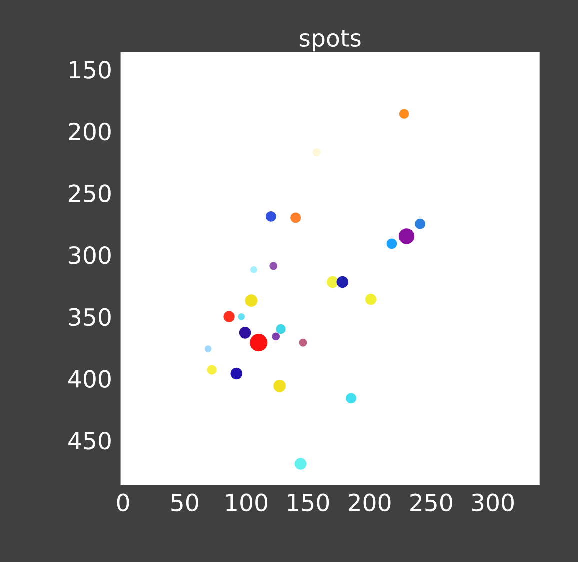  I want to click on y-tick-label: 150, so click(90, 70).